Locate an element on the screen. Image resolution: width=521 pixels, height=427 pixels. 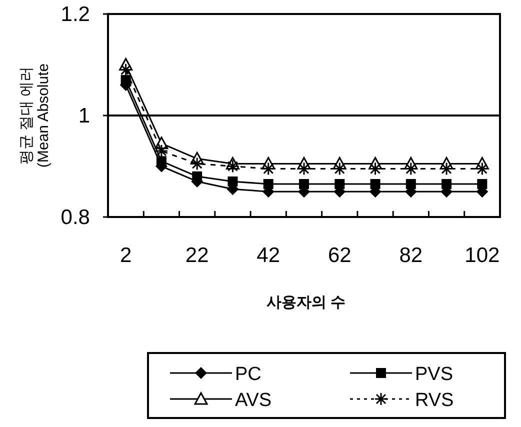
x-tick-label: 42 is located at coordinates (268, 255).